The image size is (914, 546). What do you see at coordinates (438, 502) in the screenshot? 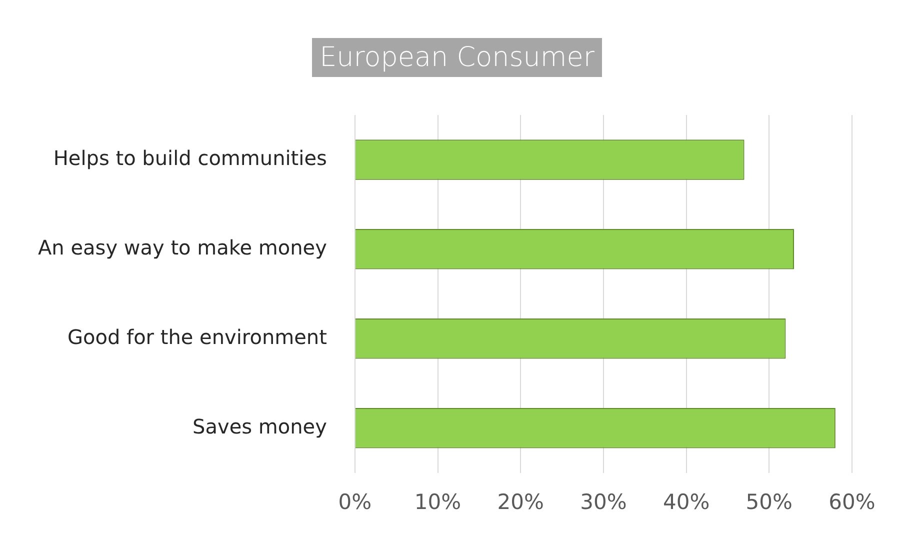
I see `x-tick-label: 10%` at bounding box center [438, 502].